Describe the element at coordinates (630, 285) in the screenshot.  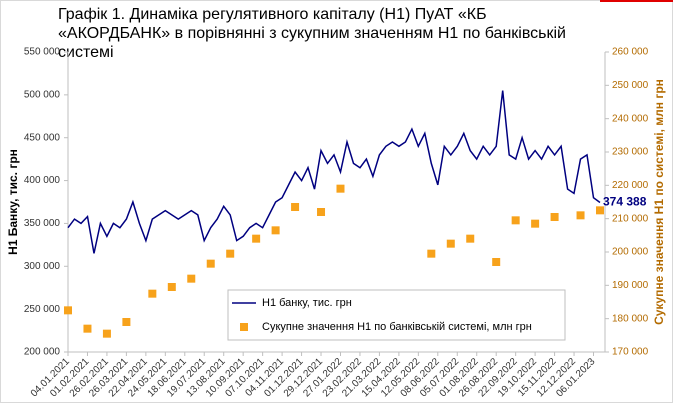
I see `y2-tick-label: 190 000` at that location.